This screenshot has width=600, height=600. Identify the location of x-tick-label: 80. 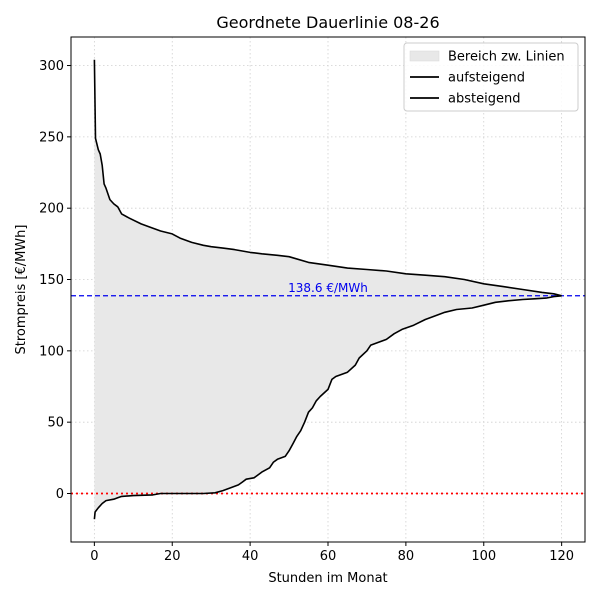
(406, 556).